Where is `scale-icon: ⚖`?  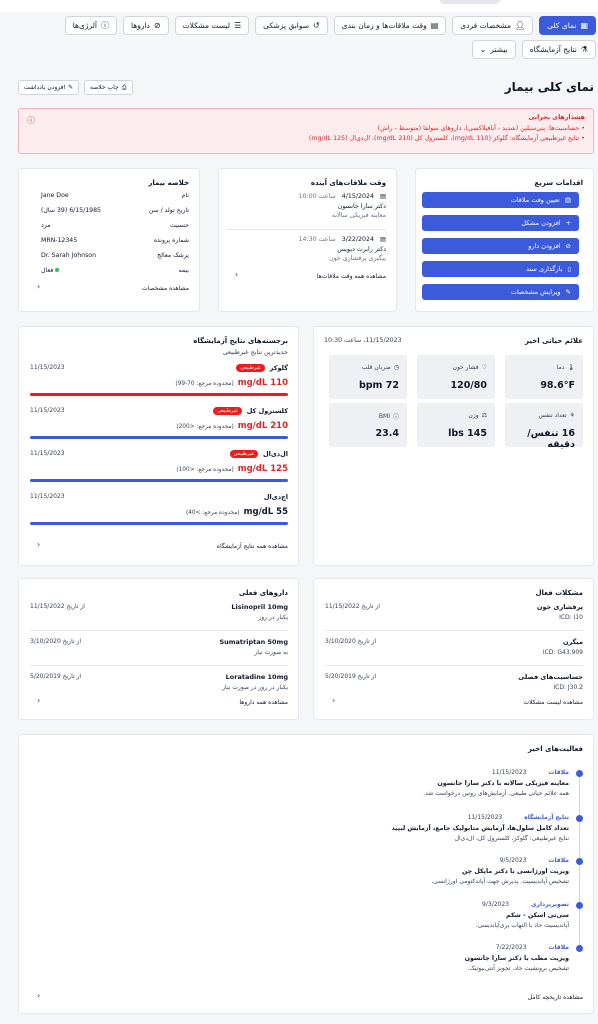 scale-icon: ⚖ is located at coordinates (484, 415).